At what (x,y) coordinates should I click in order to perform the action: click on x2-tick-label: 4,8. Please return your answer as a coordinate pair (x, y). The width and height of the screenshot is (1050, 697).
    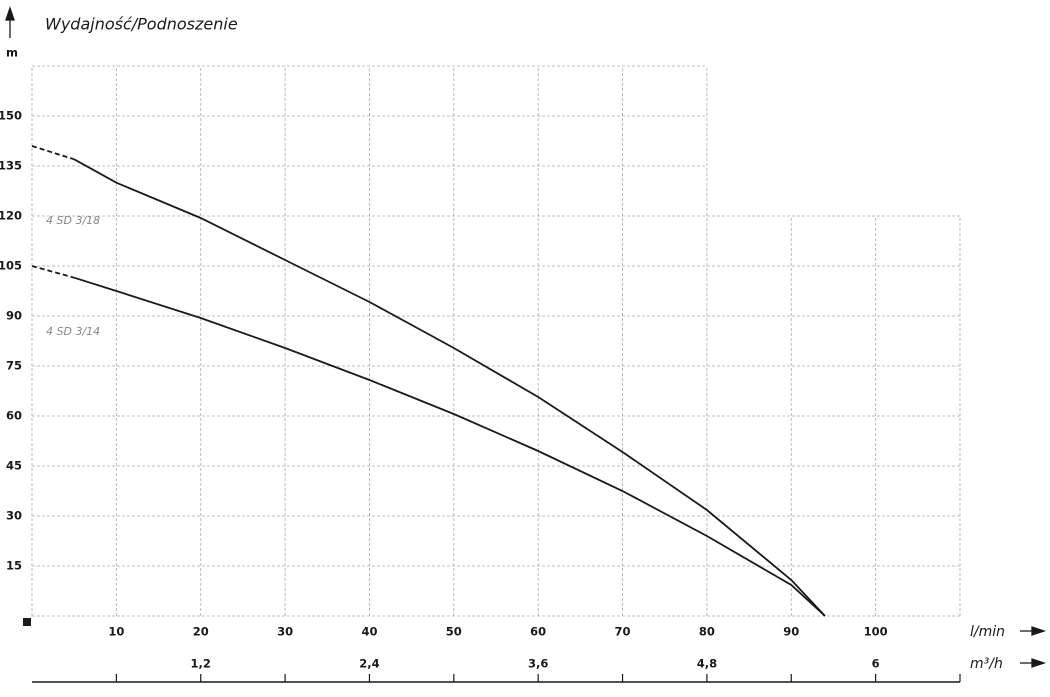
    Looking at the image, I should click on (707, 664).